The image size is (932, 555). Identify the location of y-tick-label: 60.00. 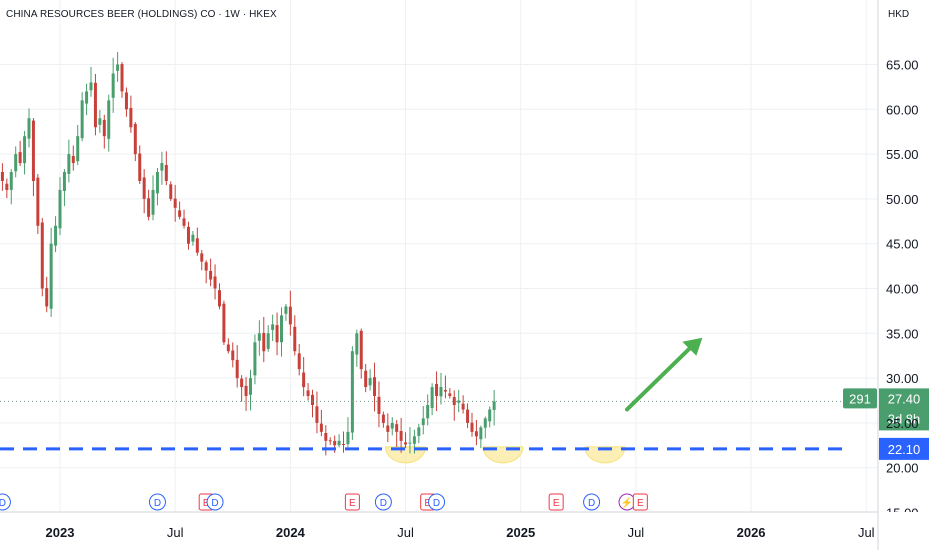
(902, 109).